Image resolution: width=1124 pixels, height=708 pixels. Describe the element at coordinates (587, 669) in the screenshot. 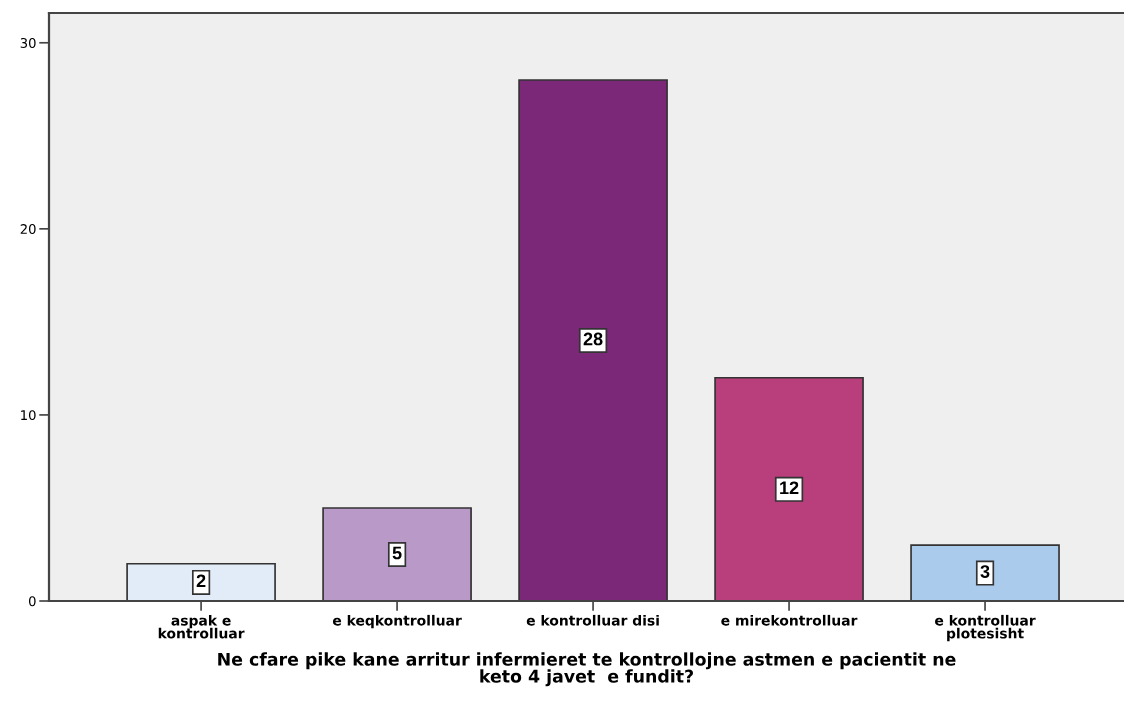

I see `x-axis-title: Ne cfare pike kane arritur infermieret te kontrollojne astmen e pacientit ne keto 4 javet e fundit?` at that location.